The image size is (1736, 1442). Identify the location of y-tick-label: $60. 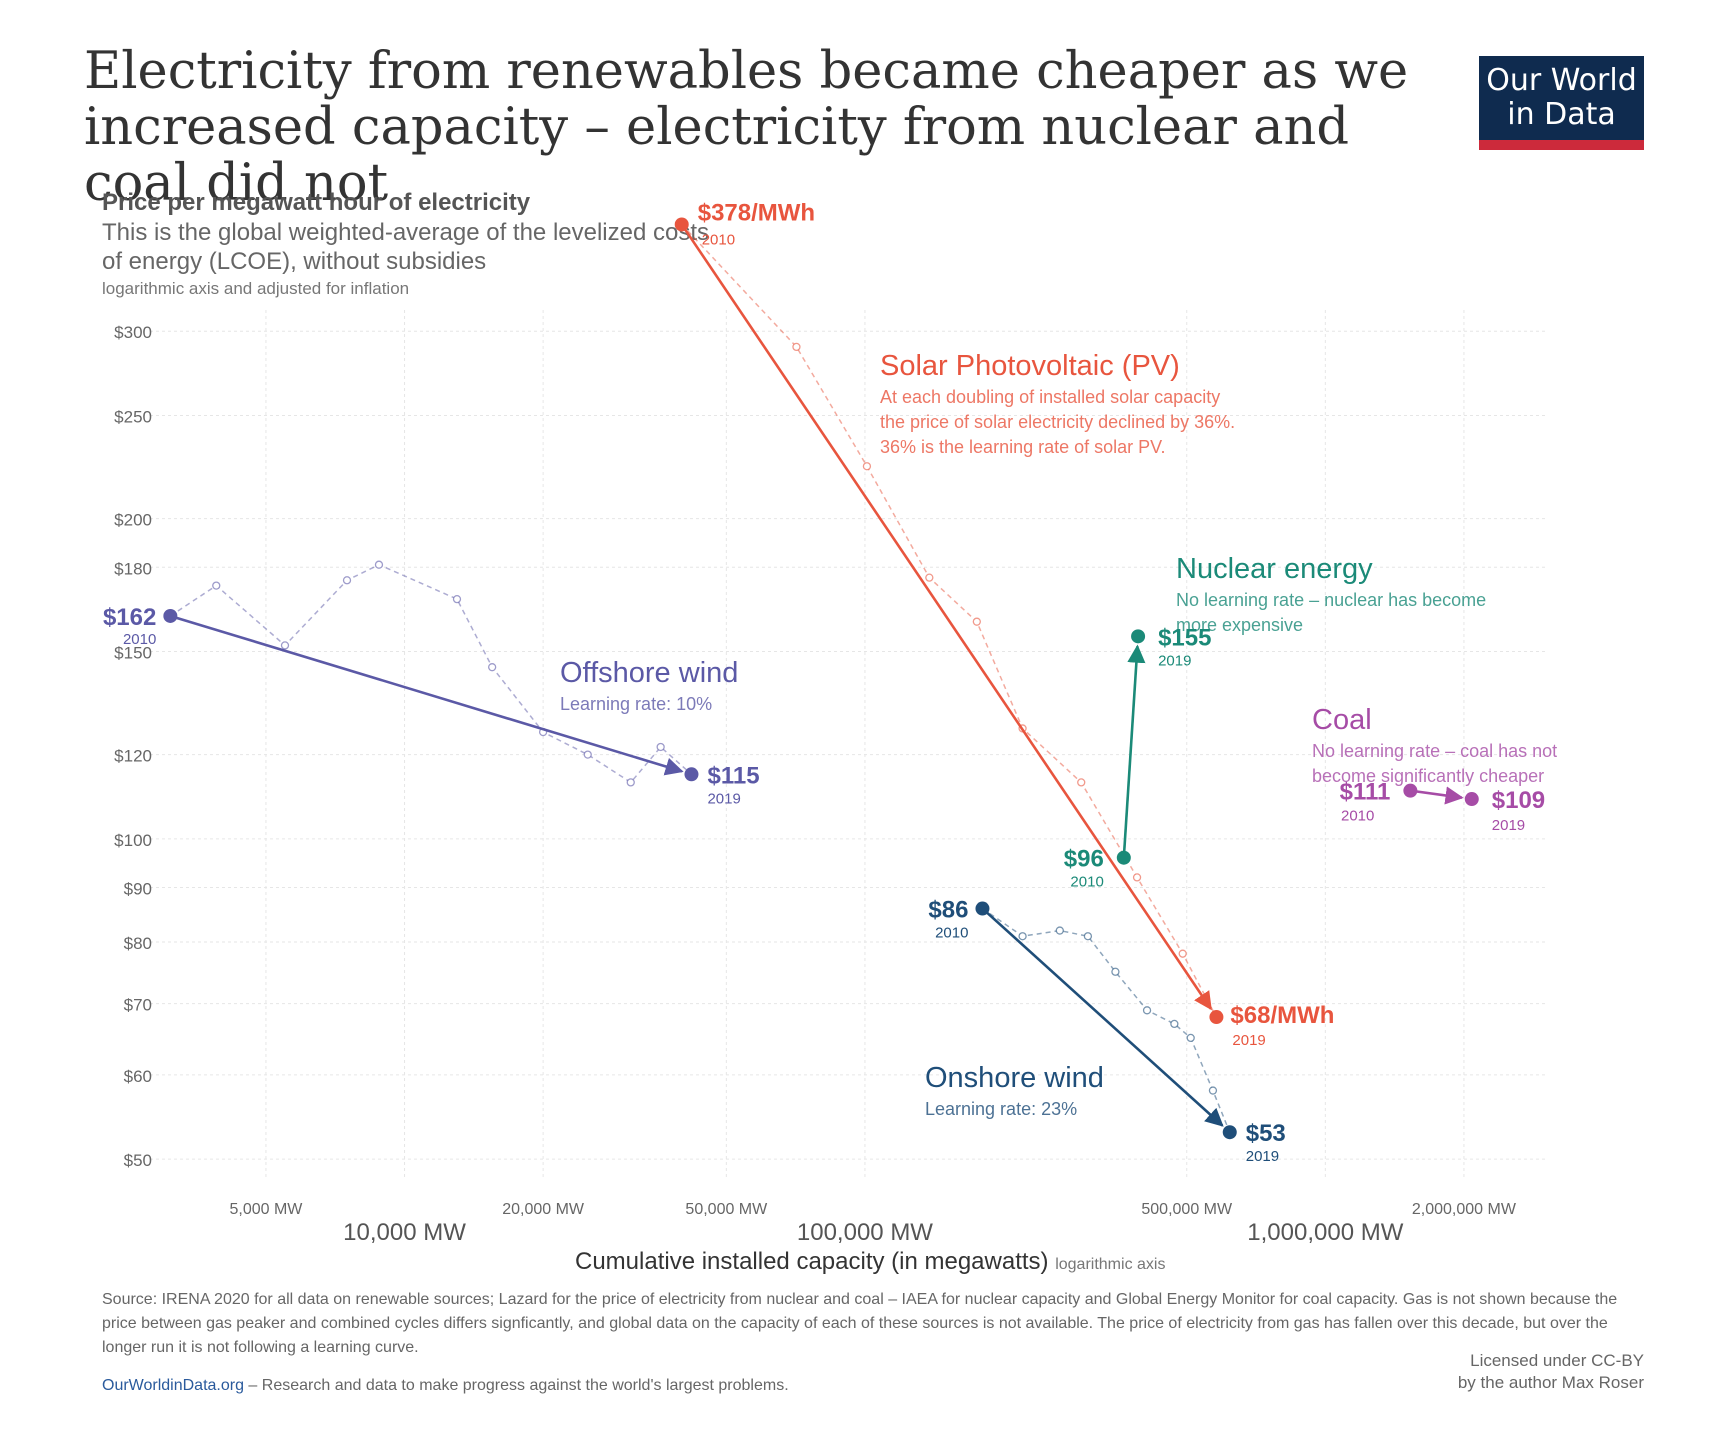
(138, 1076).